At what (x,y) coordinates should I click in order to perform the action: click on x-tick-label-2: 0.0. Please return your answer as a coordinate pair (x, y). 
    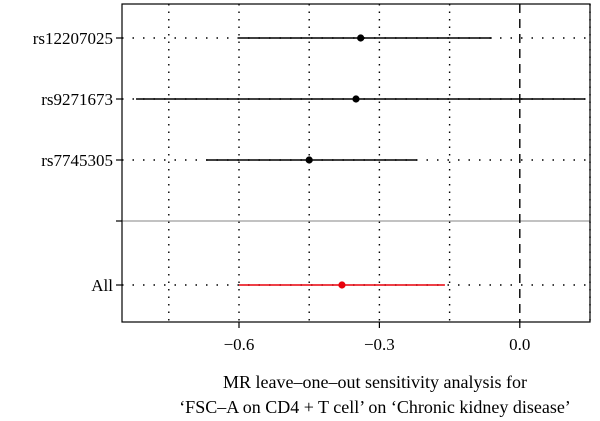
    Looking at the image, I should click on (519, 344).